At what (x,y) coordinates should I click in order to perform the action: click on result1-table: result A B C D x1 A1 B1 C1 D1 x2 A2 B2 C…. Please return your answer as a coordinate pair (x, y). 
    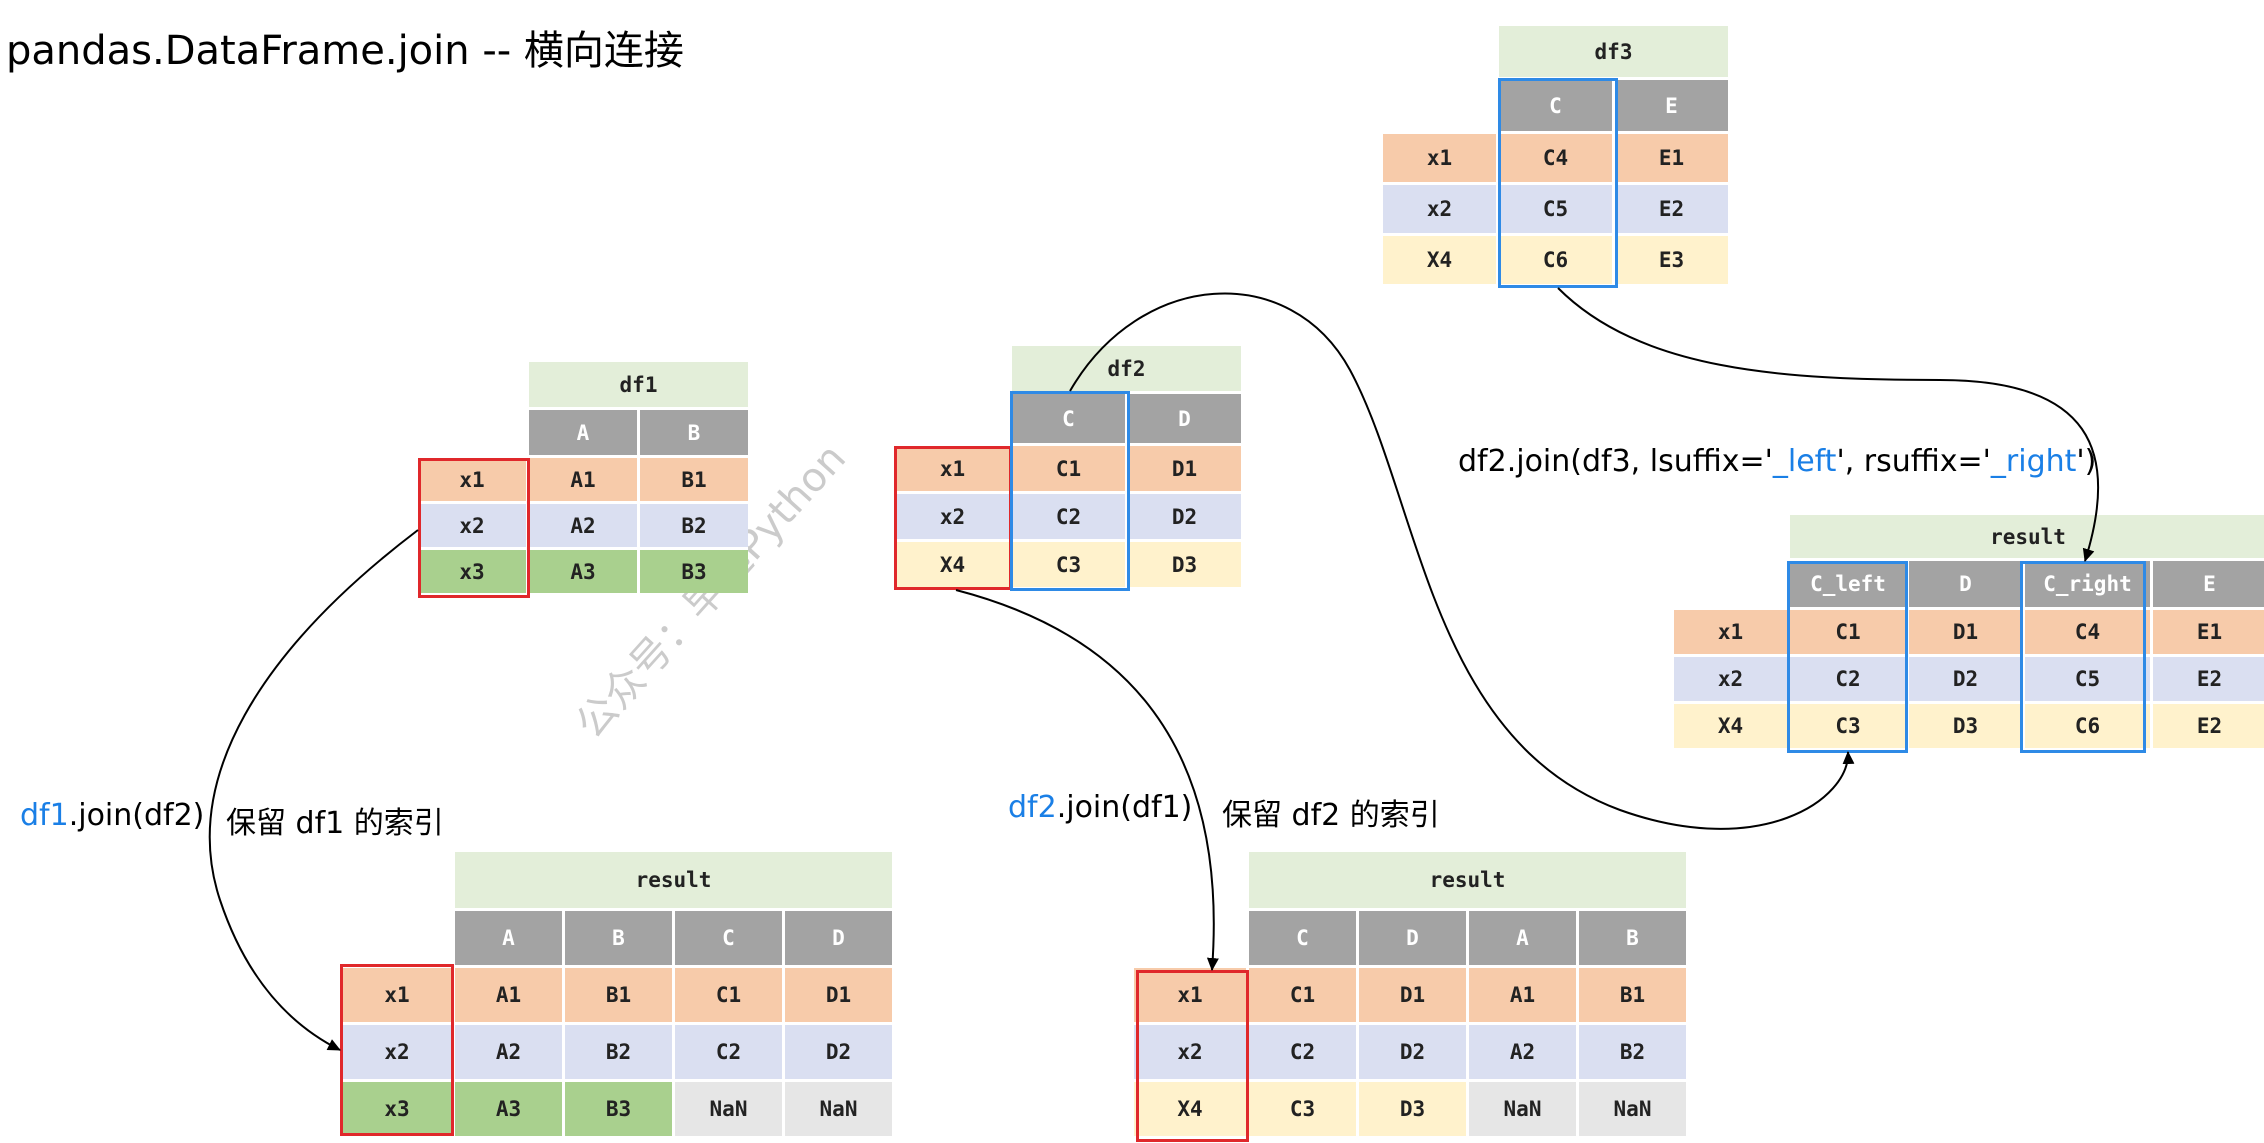
    Looking at the image, I should click on (617, 994).